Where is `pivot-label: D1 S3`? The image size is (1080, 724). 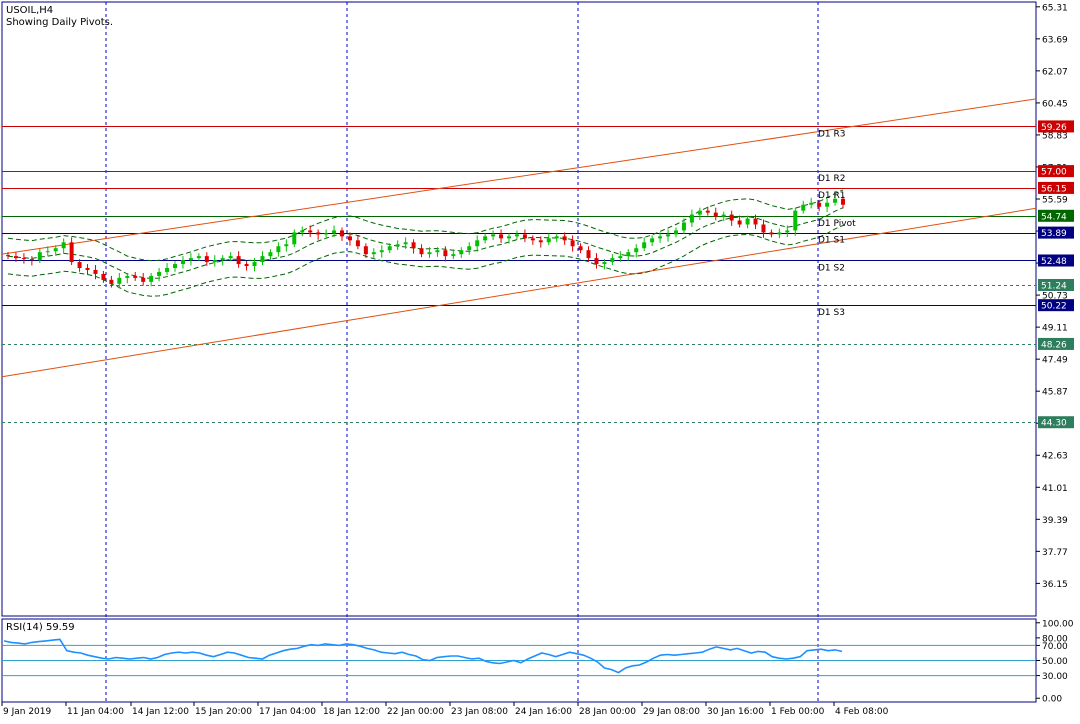 pivot-label: D1 S3 is located at coordinates (831, 313).